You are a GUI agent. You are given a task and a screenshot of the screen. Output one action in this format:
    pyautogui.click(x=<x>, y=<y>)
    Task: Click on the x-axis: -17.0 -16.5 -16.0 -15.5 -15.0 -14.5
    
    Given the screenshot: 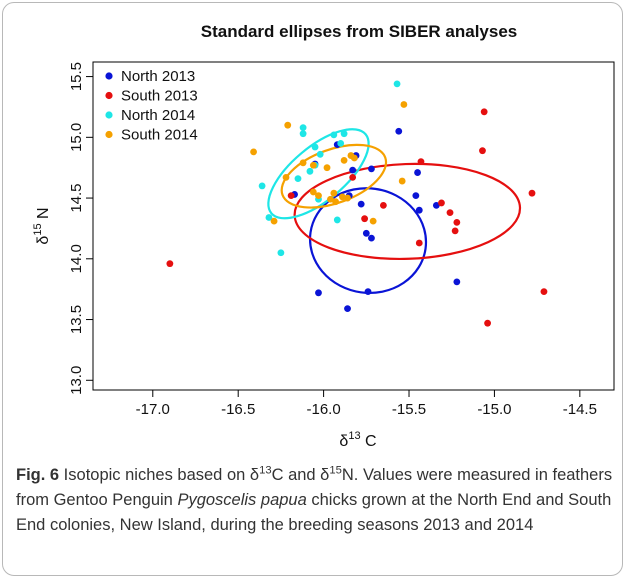 What is the action you would take?
    pyautogui.click(x=366, y=404)
    